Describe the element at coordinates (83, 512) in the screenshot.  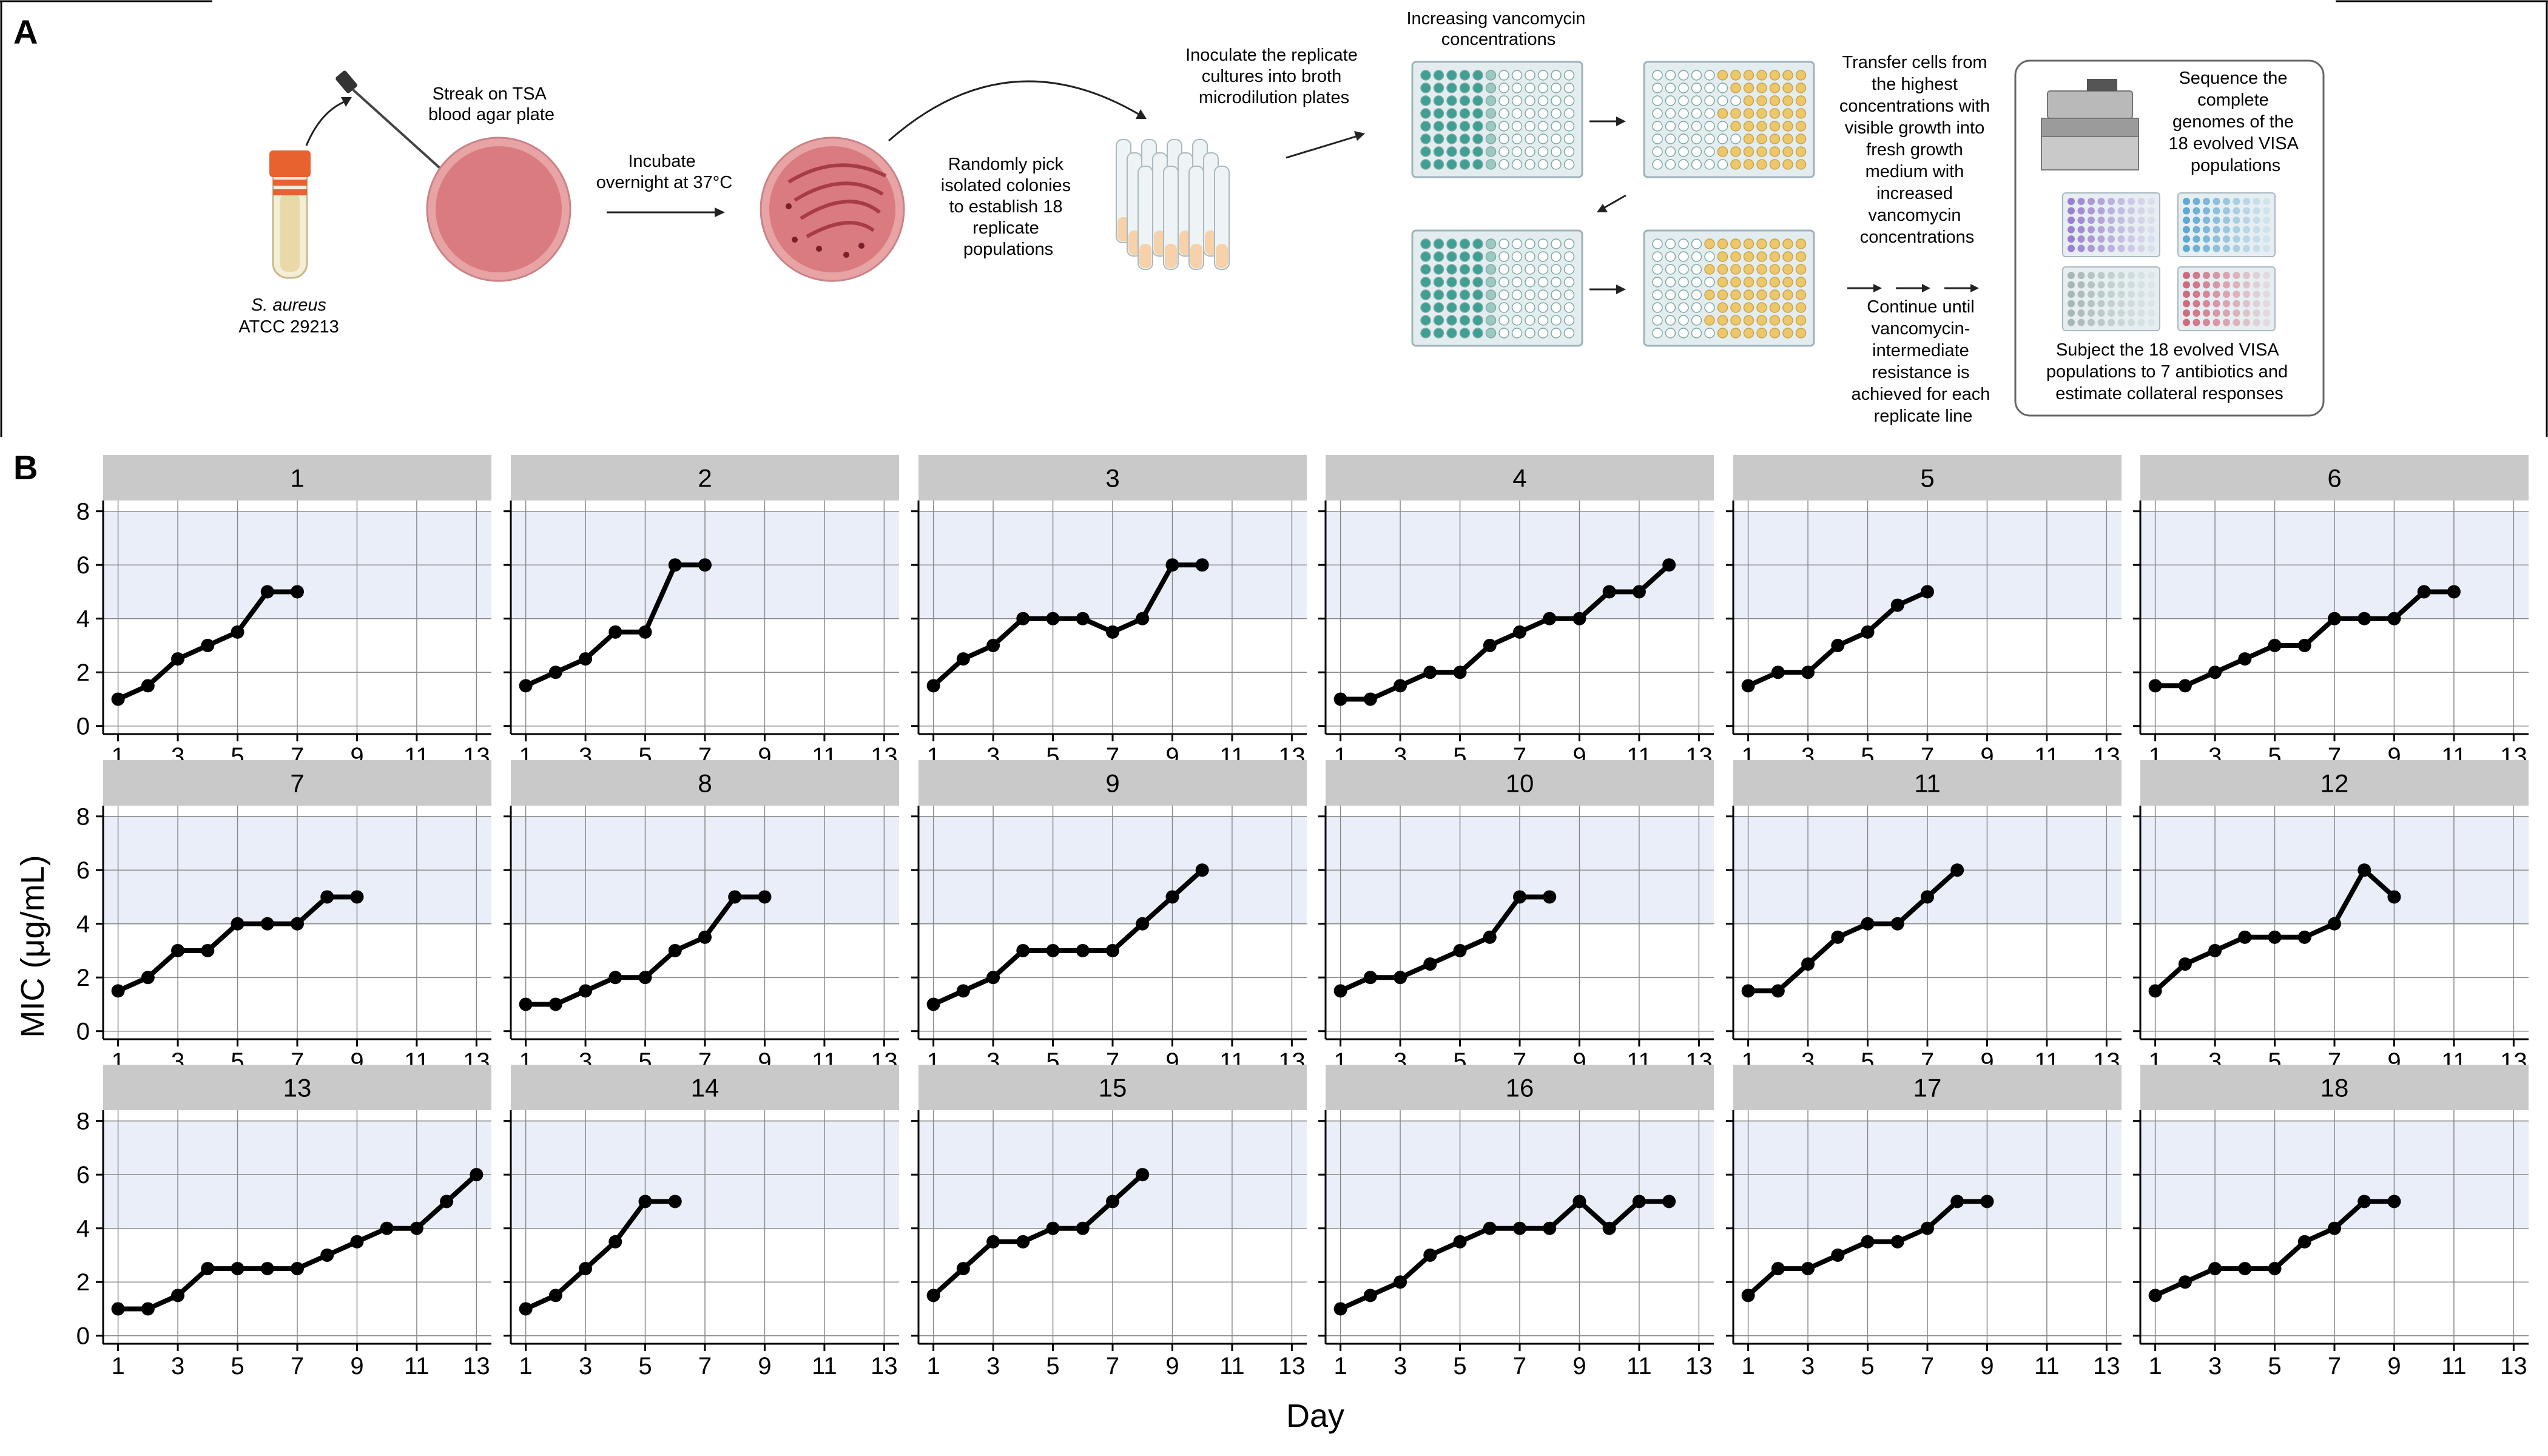
I see `y-tick-label: 8` at that location.